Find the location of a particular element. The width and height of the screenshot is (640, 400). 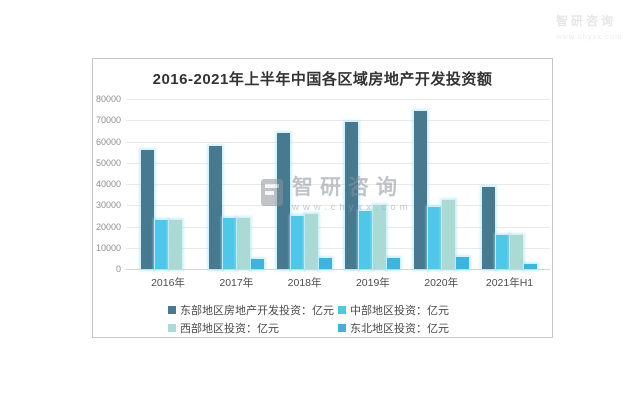

bar-east-2021 is located at coordinates (488, 228).